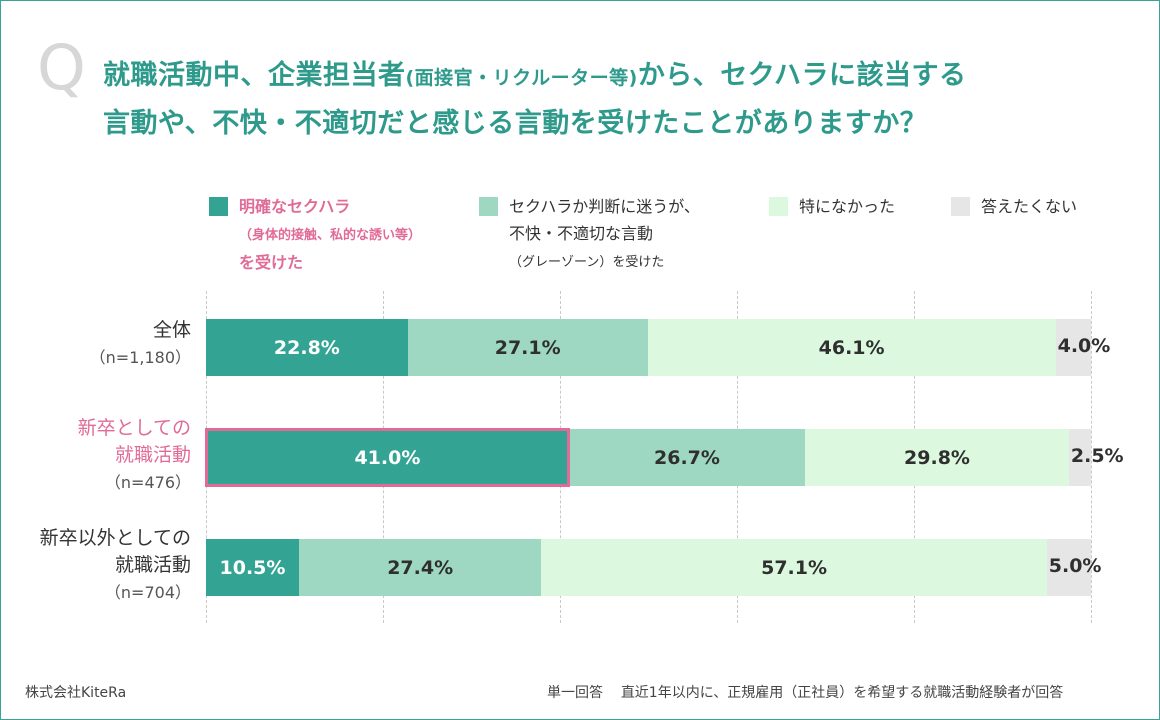  What do you see at coordinates (271, 262) in the screenshot?
I see `legend-line: を受けた` at bounding box center [271, 262].